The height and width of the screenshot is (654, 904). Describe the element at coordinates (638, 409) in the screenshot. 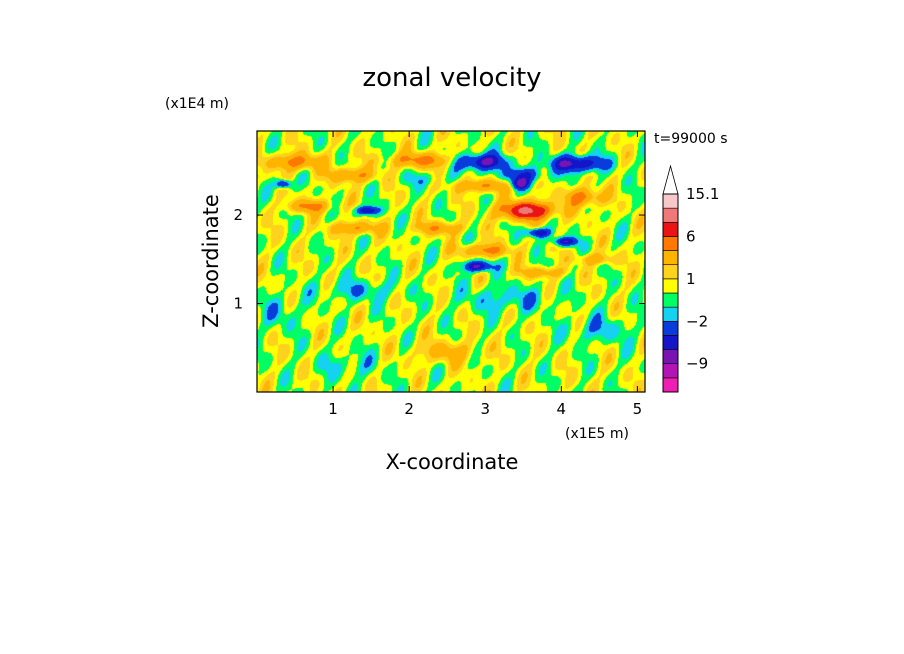

I see `x-tick-label: 5` at that location.